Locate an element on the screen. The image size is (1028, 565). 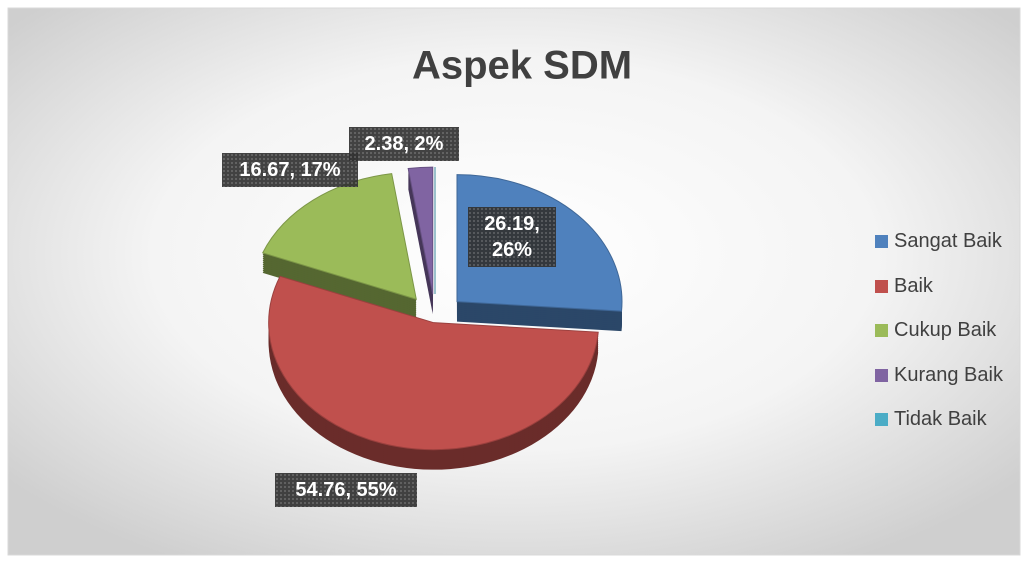
legend-label: Baik is located at coordinates (913, 285).